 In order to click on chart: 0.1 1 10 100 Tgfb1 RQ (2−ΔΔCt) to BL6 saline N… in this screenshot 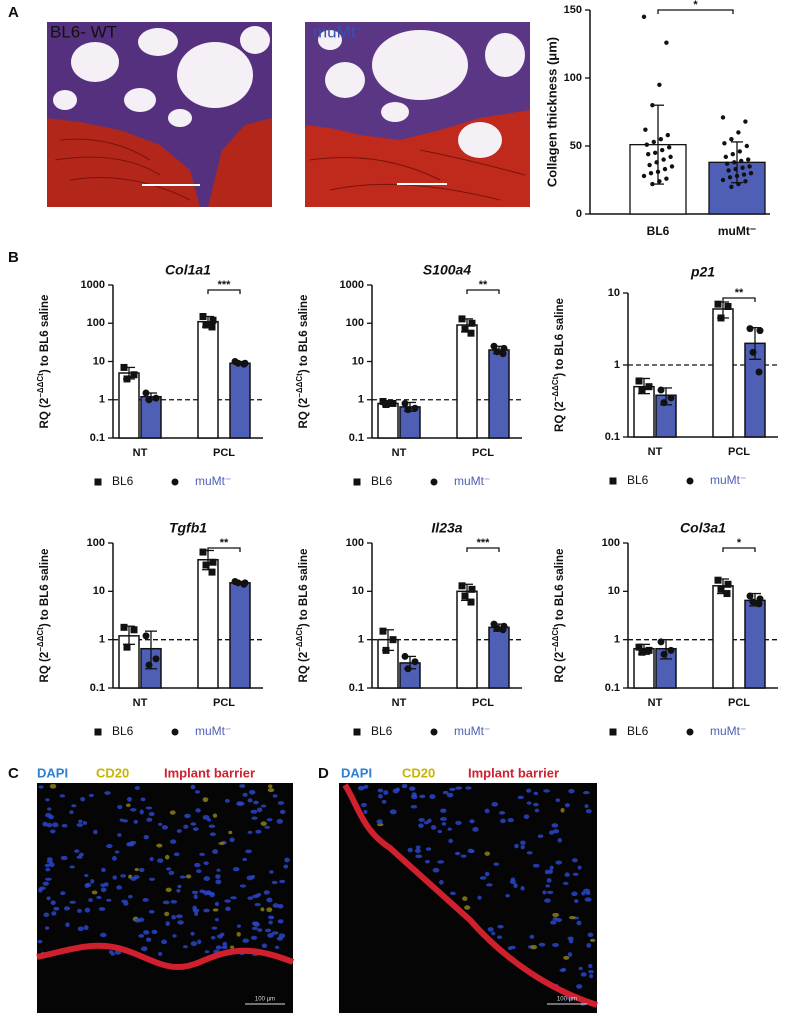, I will do `click(149, 629)`.